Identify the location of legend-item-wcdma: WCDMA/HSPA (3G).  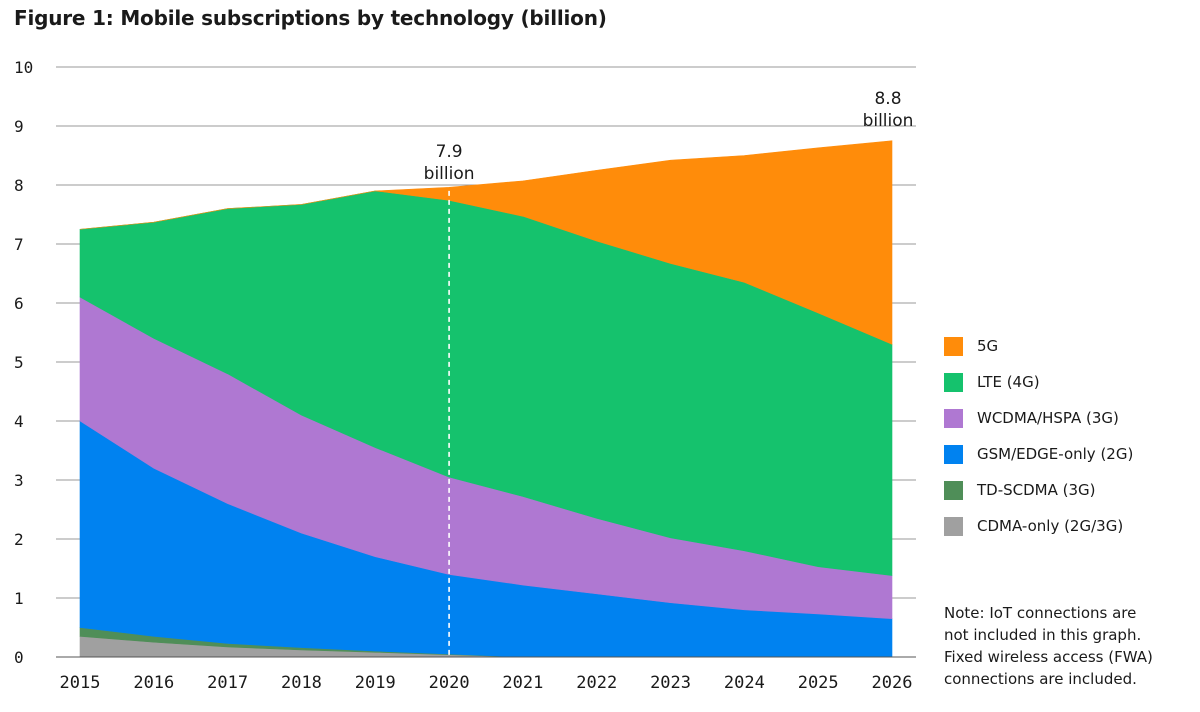
(1038, 418).